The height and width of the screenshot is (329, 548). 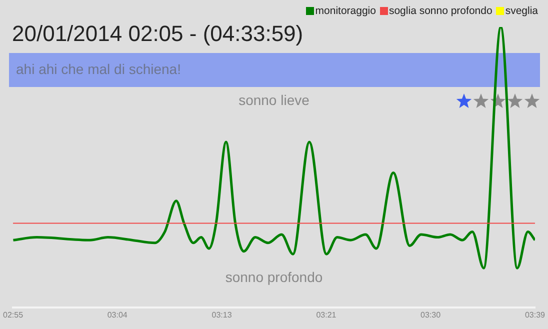 I want to click on annotation: sonno profondo, so click(x=274, y=277).